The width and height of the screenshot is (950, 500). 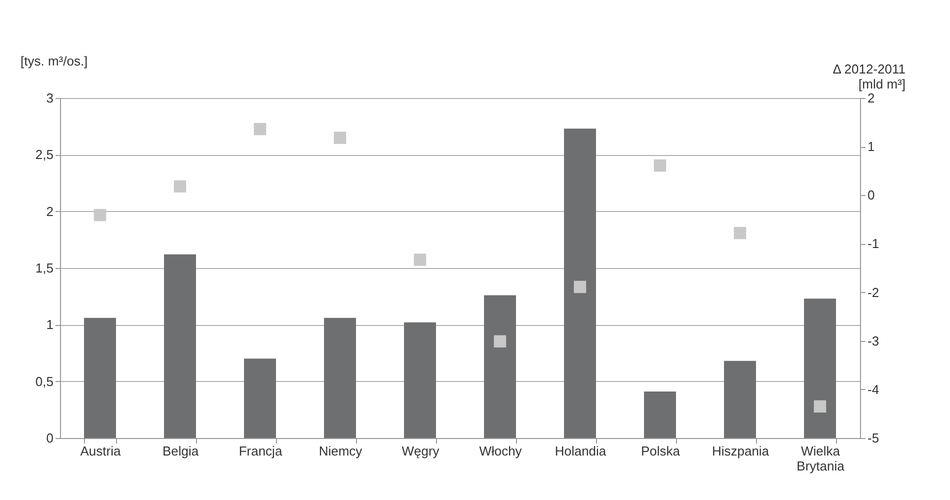 What do you see at coordinates (181, 451) in the screenshot?
I see `x-tick-label: Belgia` at bounding box center [181, 451].